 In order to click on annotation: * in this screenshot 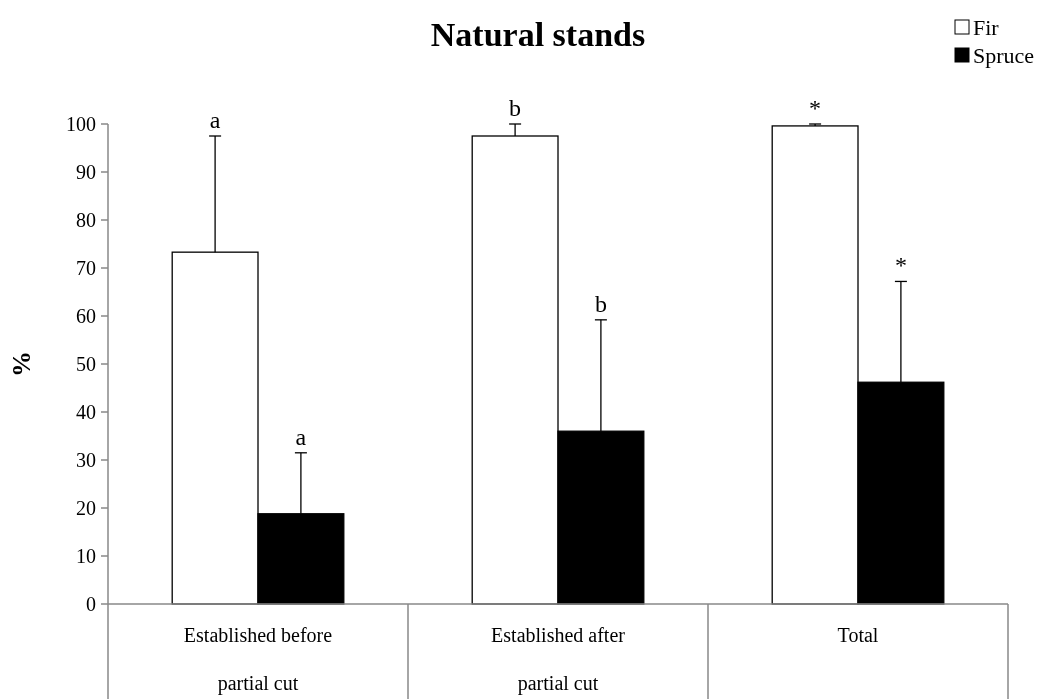, I will do `click(900, 265)`.